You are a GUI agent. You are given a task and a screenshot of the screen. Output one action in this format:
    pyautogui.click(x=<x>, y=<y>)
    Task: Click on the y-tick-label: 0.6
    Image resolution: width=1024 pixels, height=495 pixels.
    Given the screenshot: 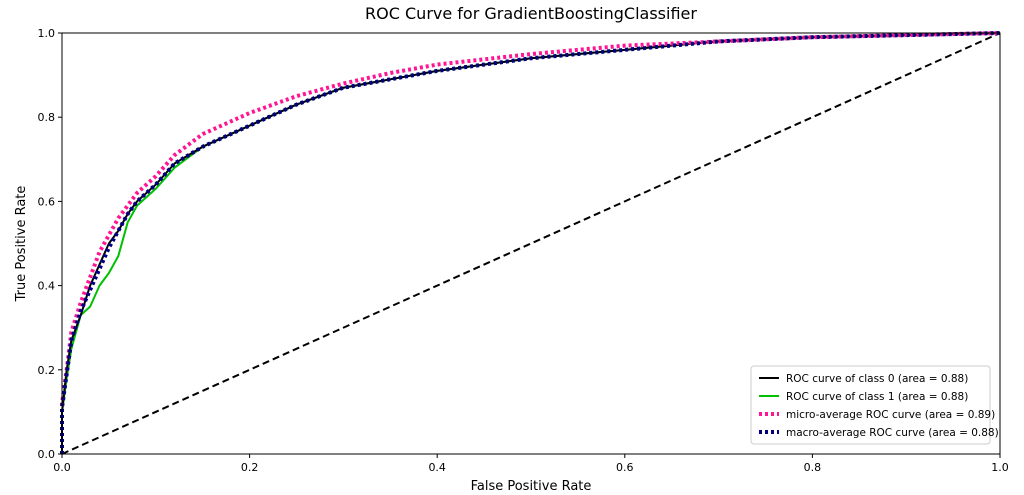 What is the action you would take?
    pyautogui.click(x=47, y=201)
    